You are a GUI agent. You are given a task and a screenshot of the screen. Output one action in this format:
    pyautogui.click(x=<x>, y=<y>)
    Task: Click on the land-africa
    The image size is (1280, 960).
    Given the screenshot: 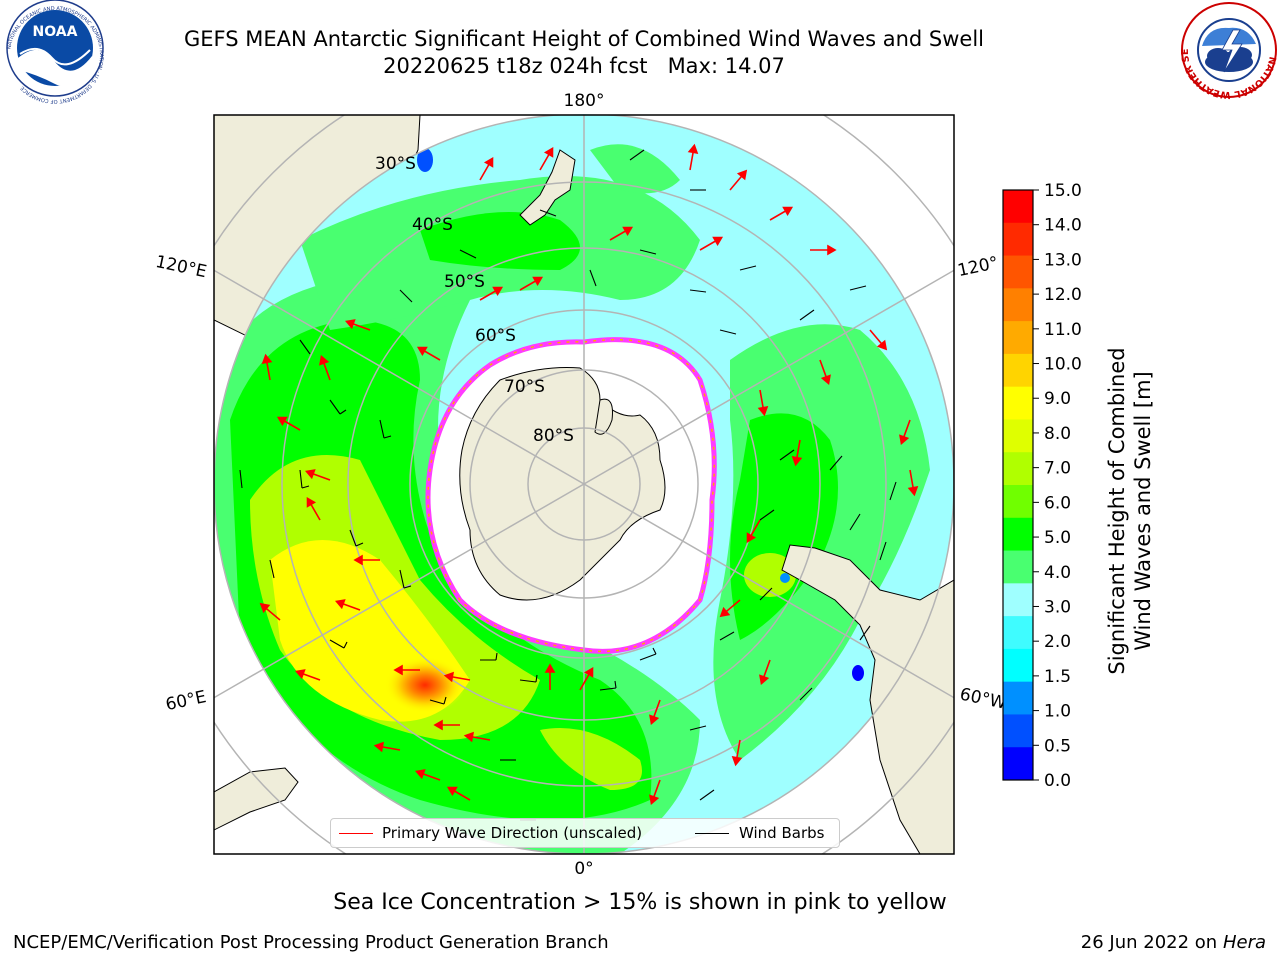 What is the action you would take?
    pyautogui.click(x=256, y=799)
    